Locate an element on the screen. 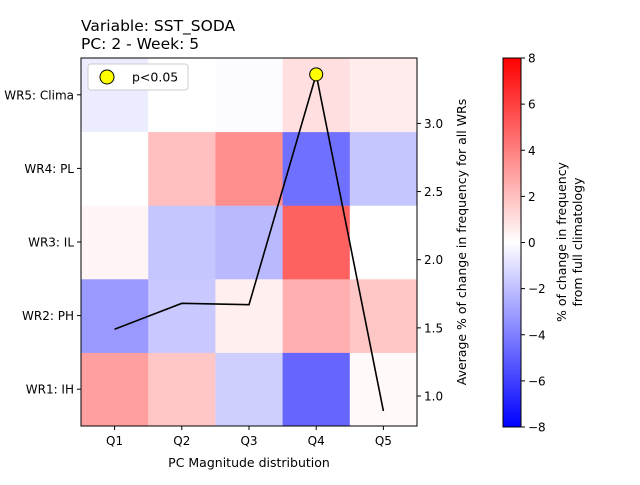  colorbar-label-line2: from full climatology is located at coordinates (577, 242).